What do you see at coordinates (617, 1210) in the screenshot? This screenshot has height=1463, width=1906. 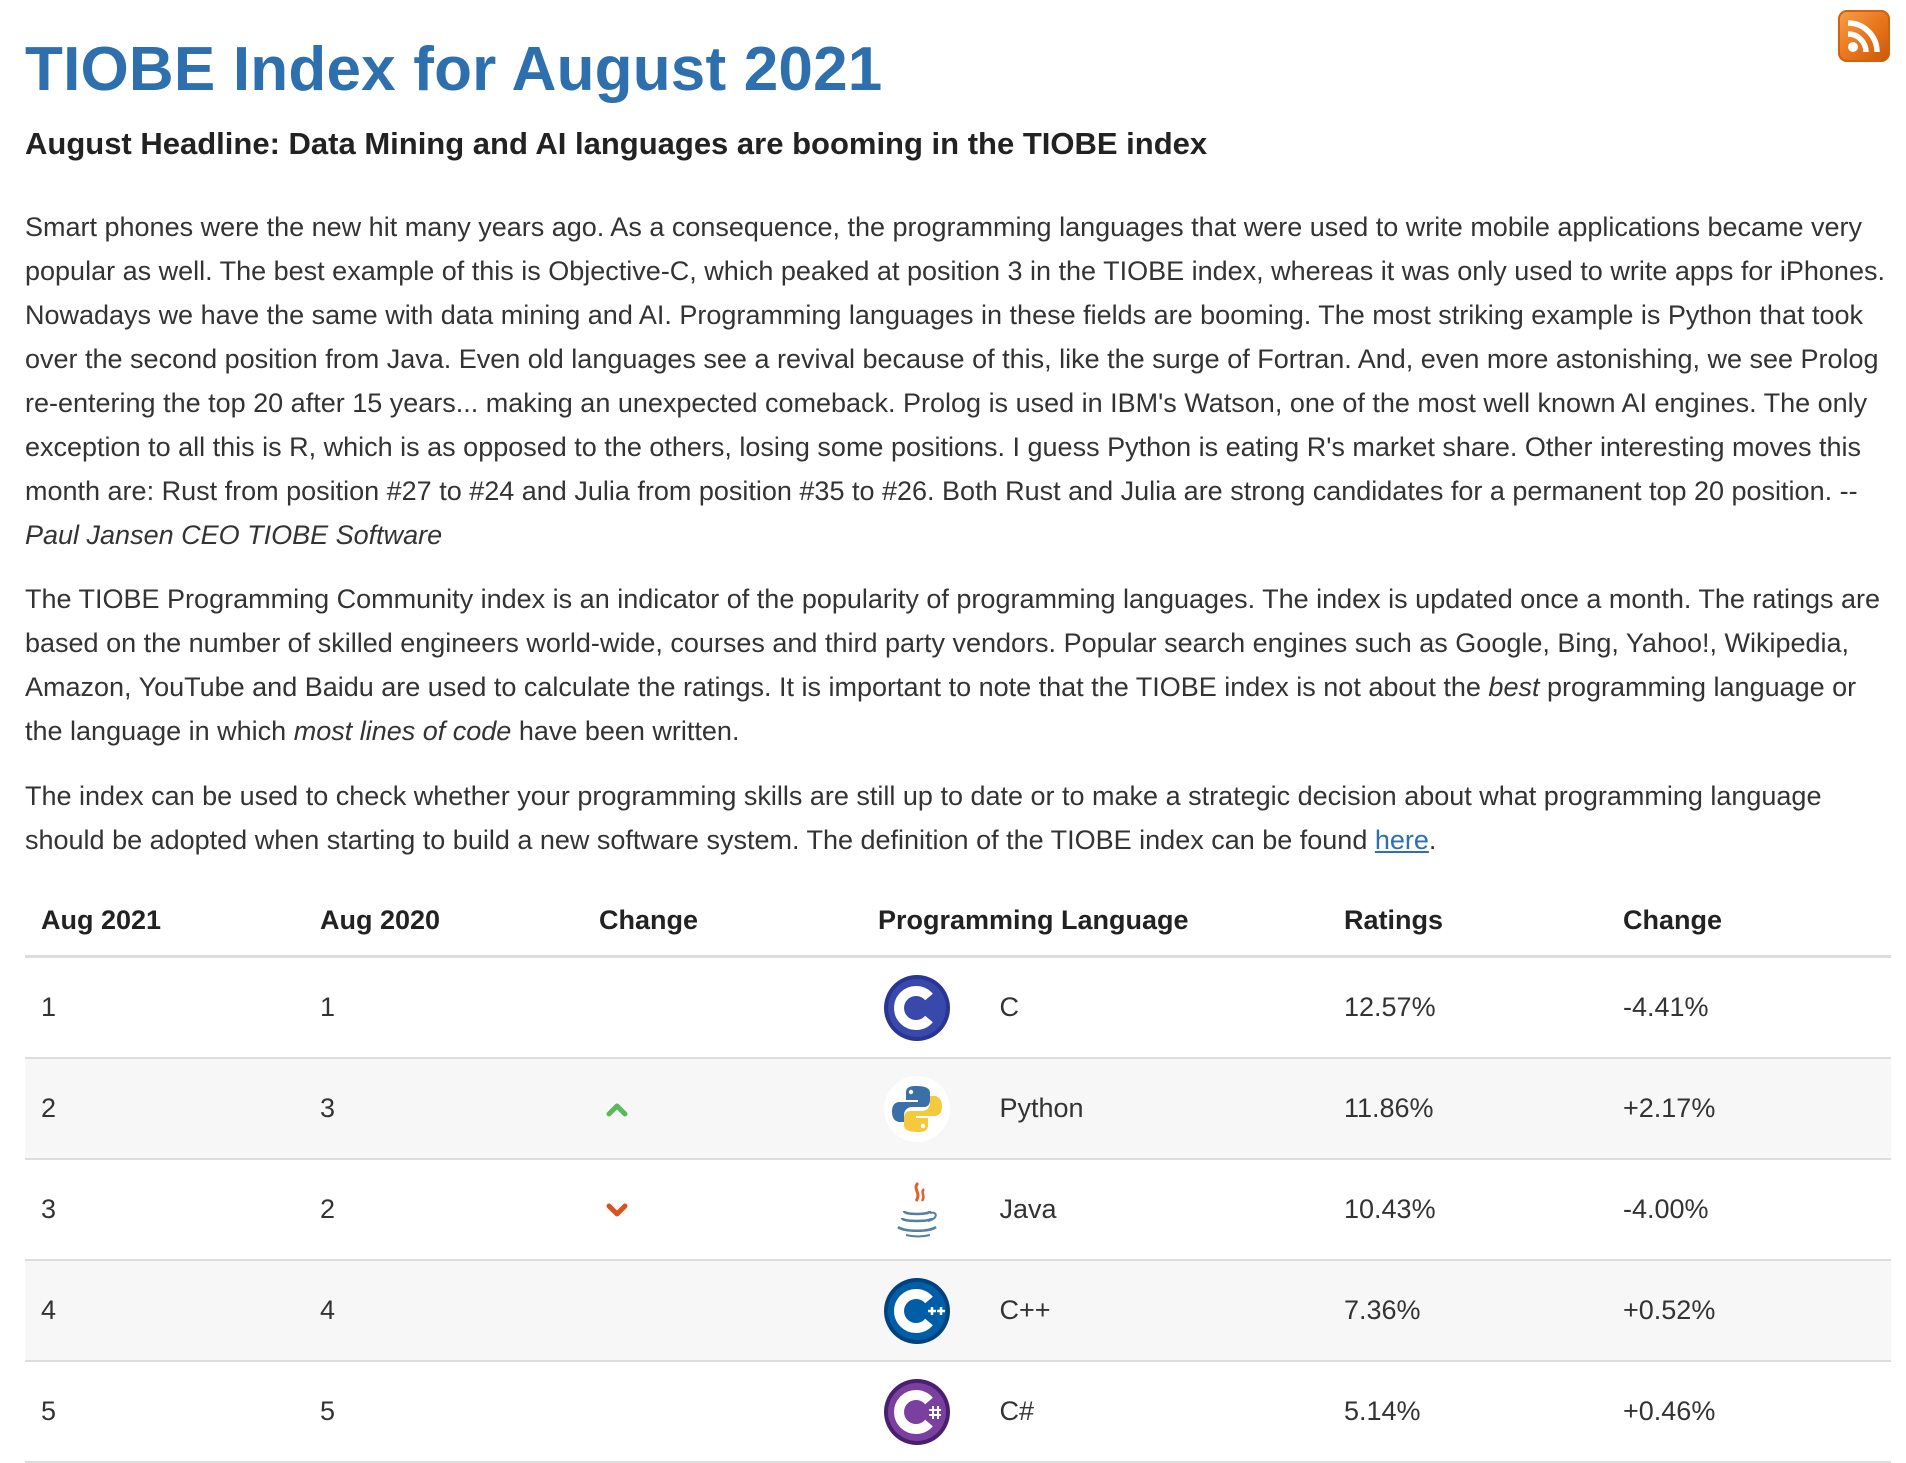 I see `trend-down-icon` at bounding box center [617, 1210].